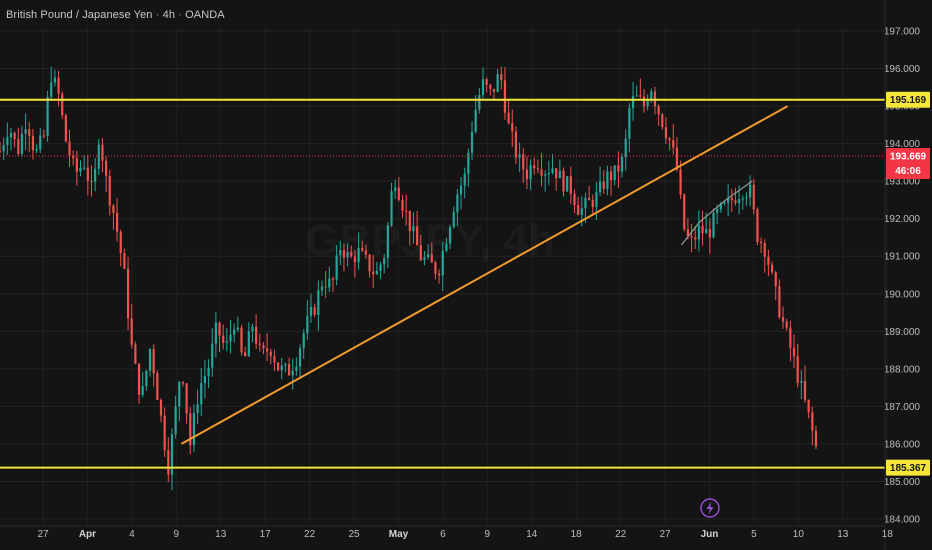 This screenshot has height=550, width=932. What do you see at coordinates (908, 157) in the screenshot?
I see `current-price-label: 193.669` at bounding box center [908, 157].